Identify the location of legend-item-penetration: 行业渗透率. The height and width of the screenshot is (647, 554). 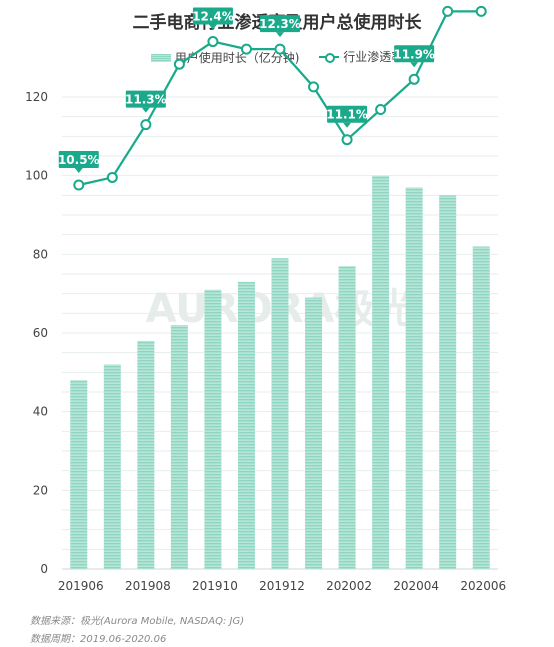
(361, 56).